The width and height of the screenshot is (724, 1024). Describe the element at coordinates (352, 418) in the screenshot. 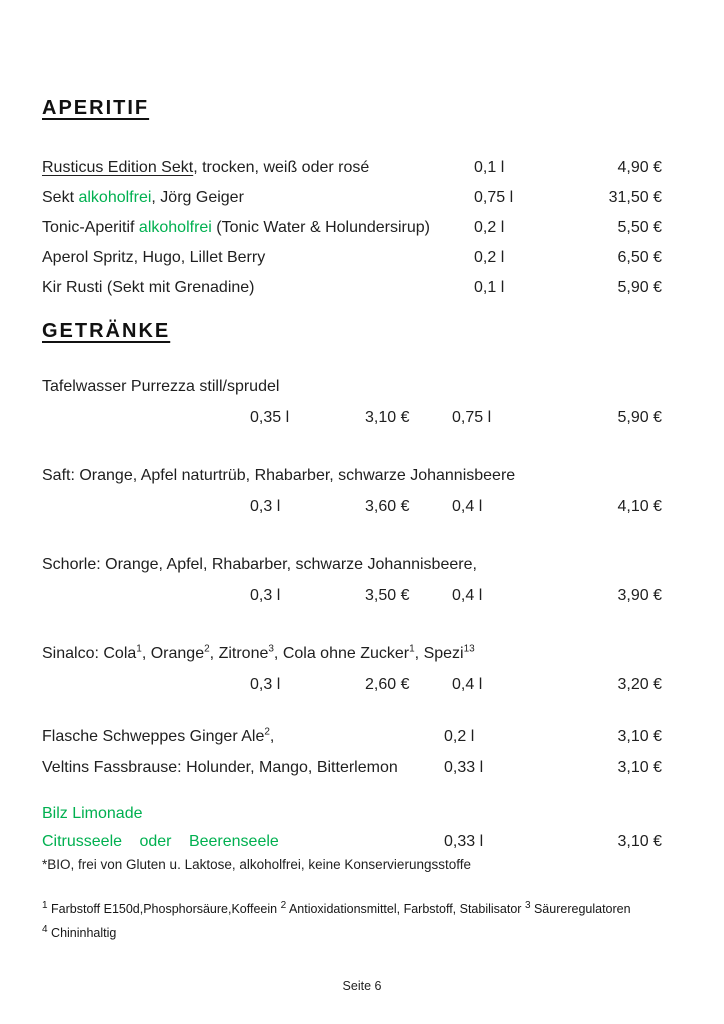

I see `size-price-row: 0,35 l 3,10 € 0,75 l 5,90 €` at that location.